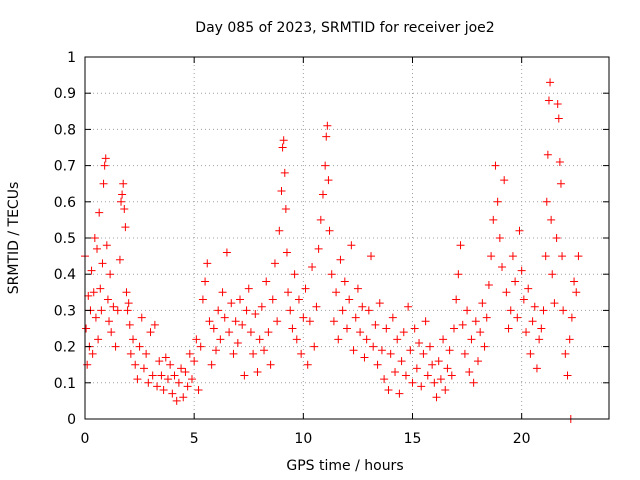 The width and height of the screenshot is (640, 480). What do you see at coordinates (65, 203) in the screenshot?
I see `y-tick-label: 0.6` at bounding box center [65, 203].